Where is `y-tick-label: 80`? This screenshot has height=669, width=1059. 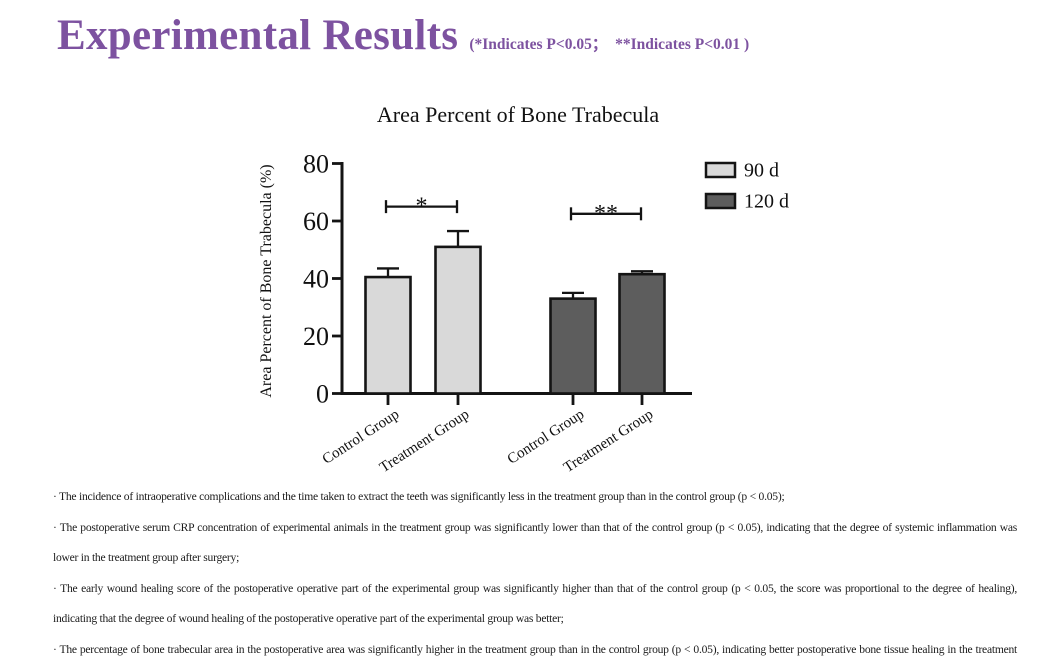
y-tick-label: 80 is located at coordinates (316, 164).